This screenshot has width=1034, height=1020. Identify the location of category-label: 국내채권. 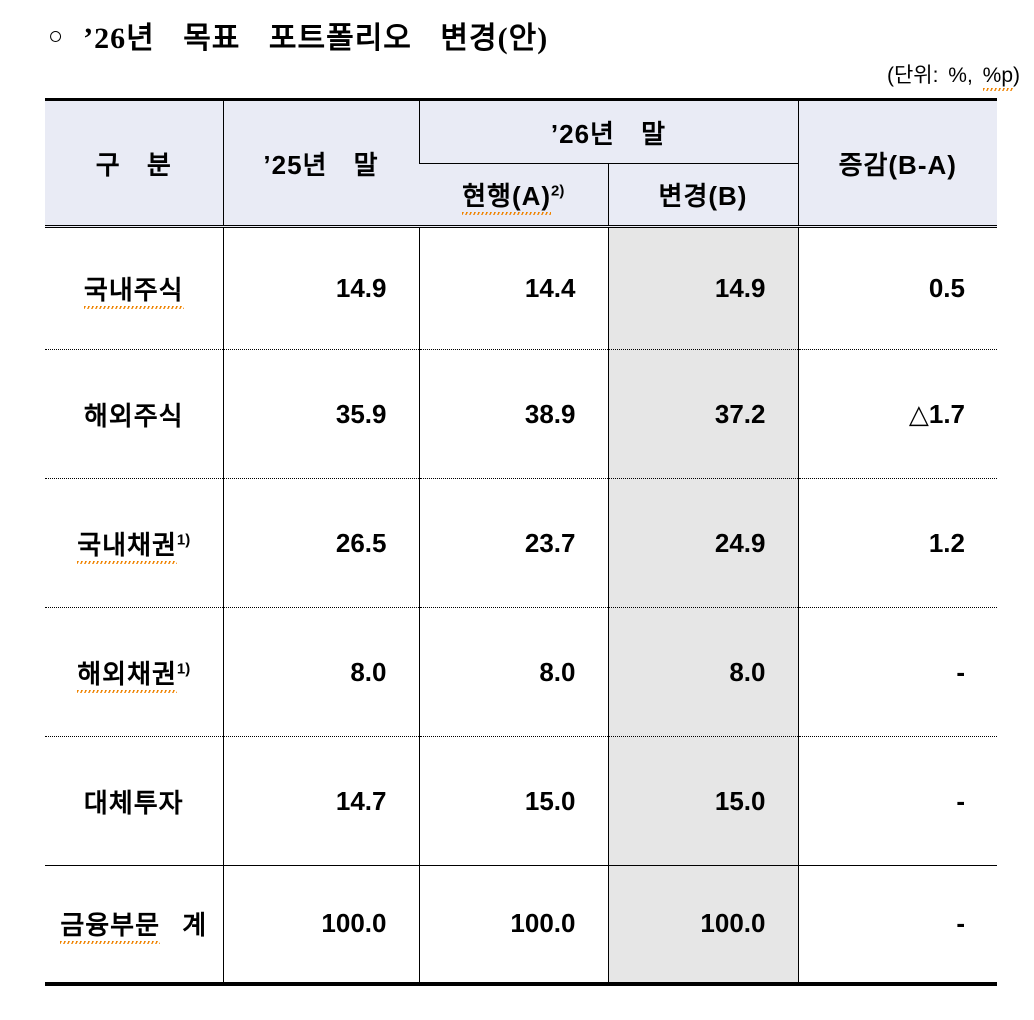
(127, 546).